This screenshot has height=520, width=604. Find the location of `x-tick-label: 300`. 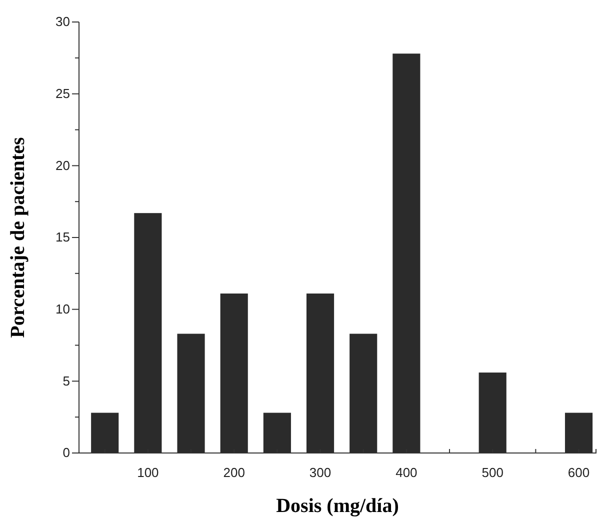

x-tick-label: 300 is located at coordinates (320, 472).